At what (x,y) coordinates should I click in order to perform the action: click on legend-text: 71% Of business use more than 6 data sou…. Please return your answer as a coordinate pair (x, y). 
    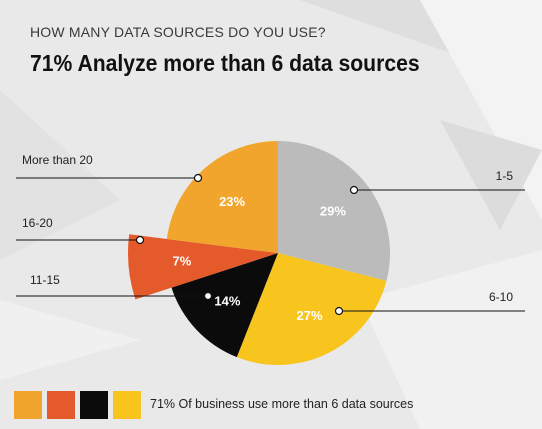
    Looking at the image, I should click on (282, 404).